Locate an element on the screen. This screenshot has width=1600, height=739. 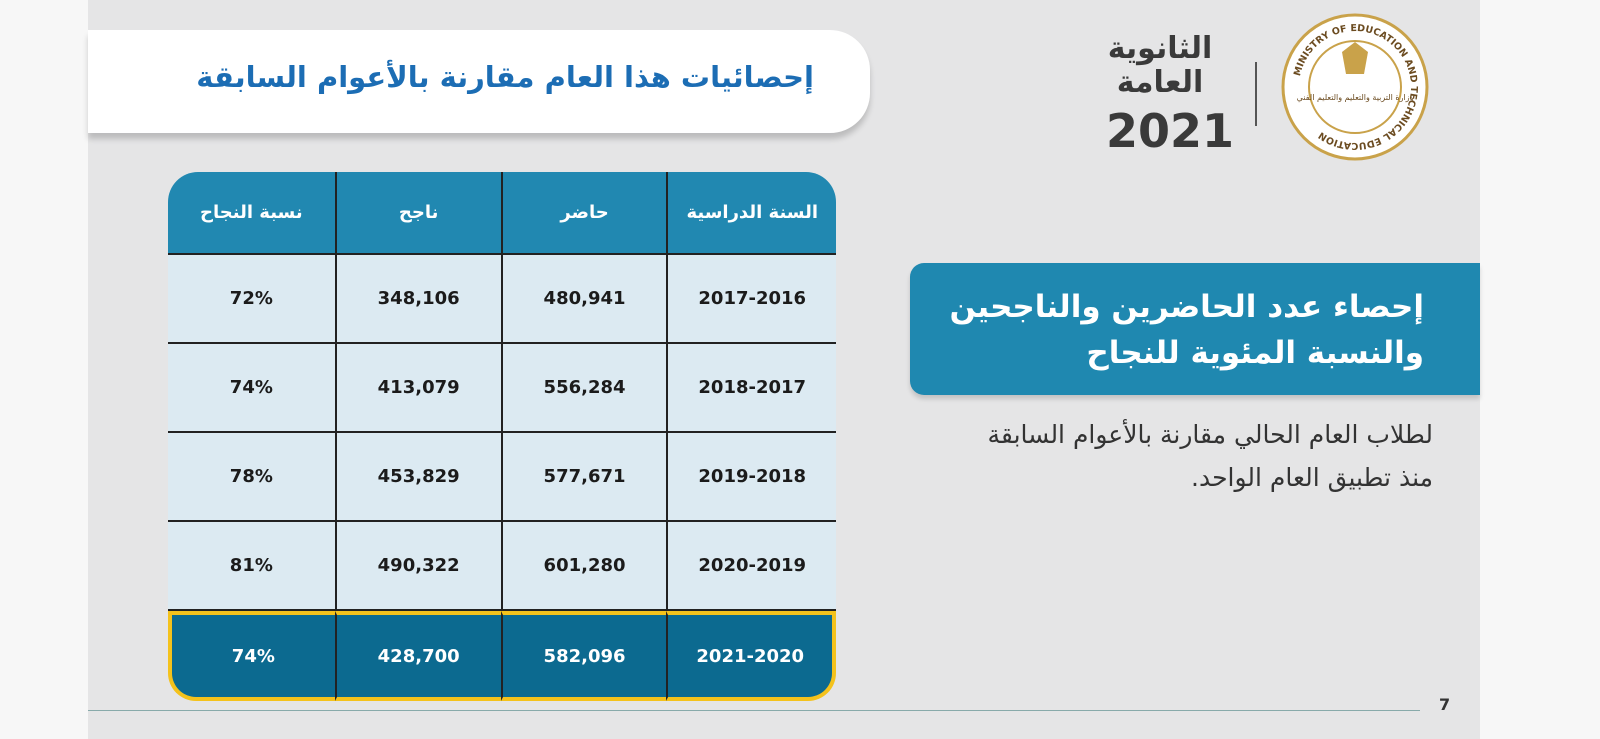
table-cell: 453,829 is located at coordinates (417, 477).